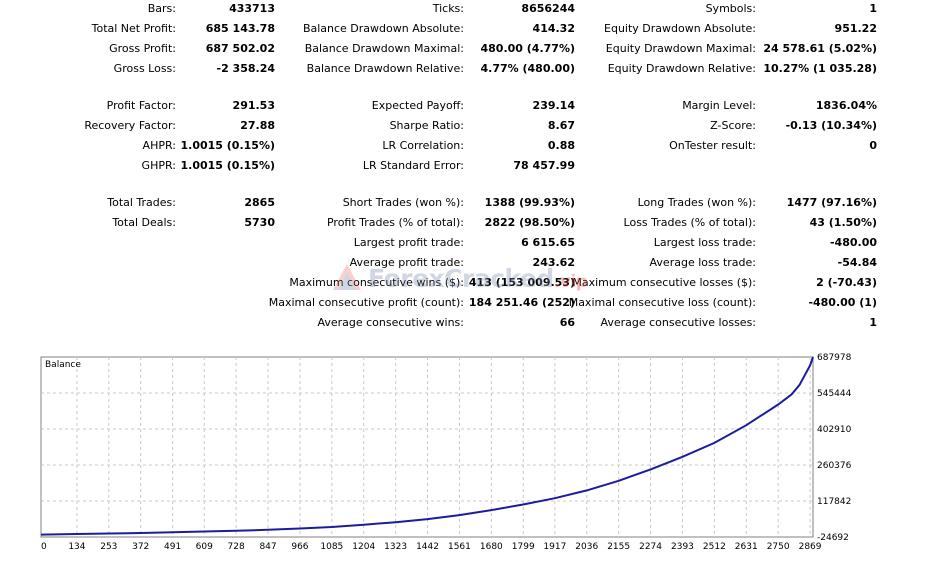 The image size is (937, 568). Describe the element at coordinates (172, 547) in the screenshot. I see `x-tick-label: 491` at that location.